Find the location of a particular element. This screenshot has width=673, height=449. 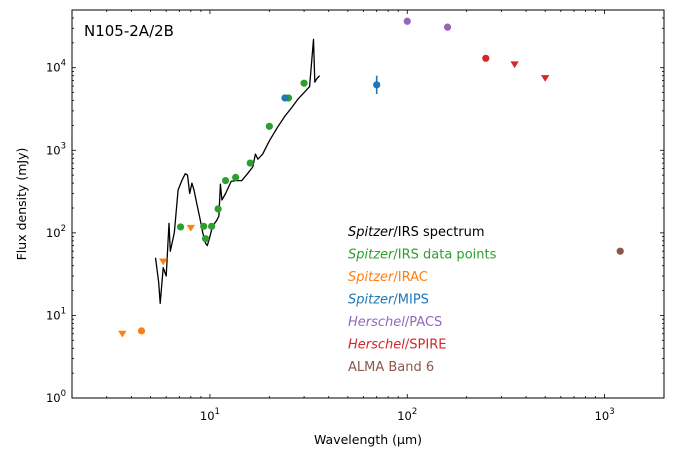

legend-entry: Spitzer/IRS data points is located at coordinates (422, 255).